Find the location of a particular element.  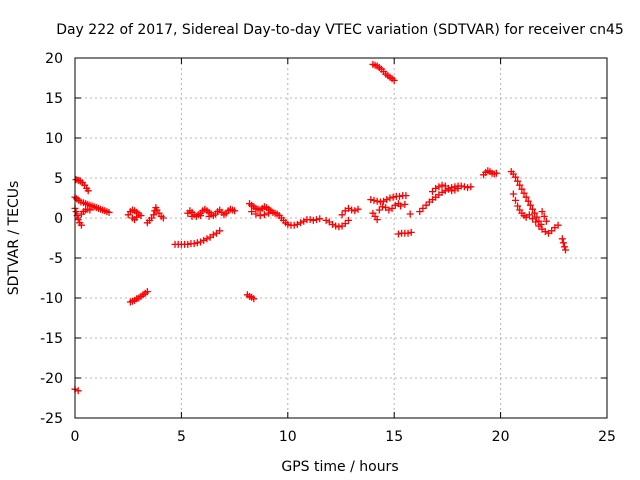

y-tick-label: 10 is located at coordinates (54, 139).